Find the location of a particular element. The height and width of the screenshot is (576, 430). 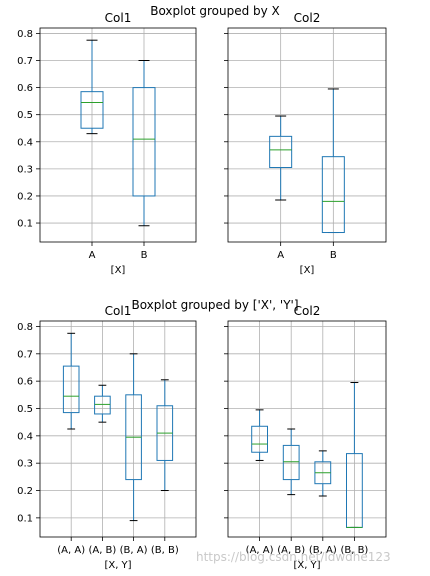

figure-title-bottom: Boxplot grouped by ['X', 'Y'] is located at coordinates (215, 305).